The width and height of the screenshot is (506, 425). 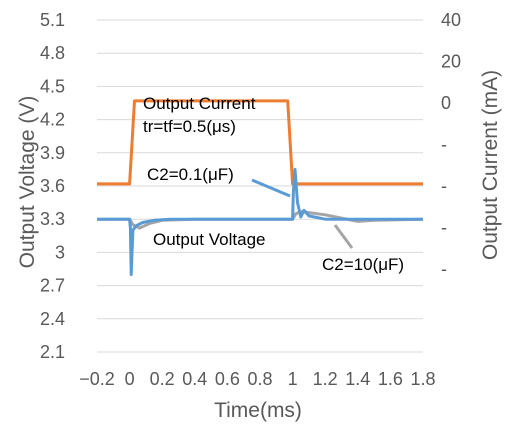 What do you see at coordinates (293, 379) in the screenshot?
I see `x-tick-label: 1` at bounding box center [293, 379].